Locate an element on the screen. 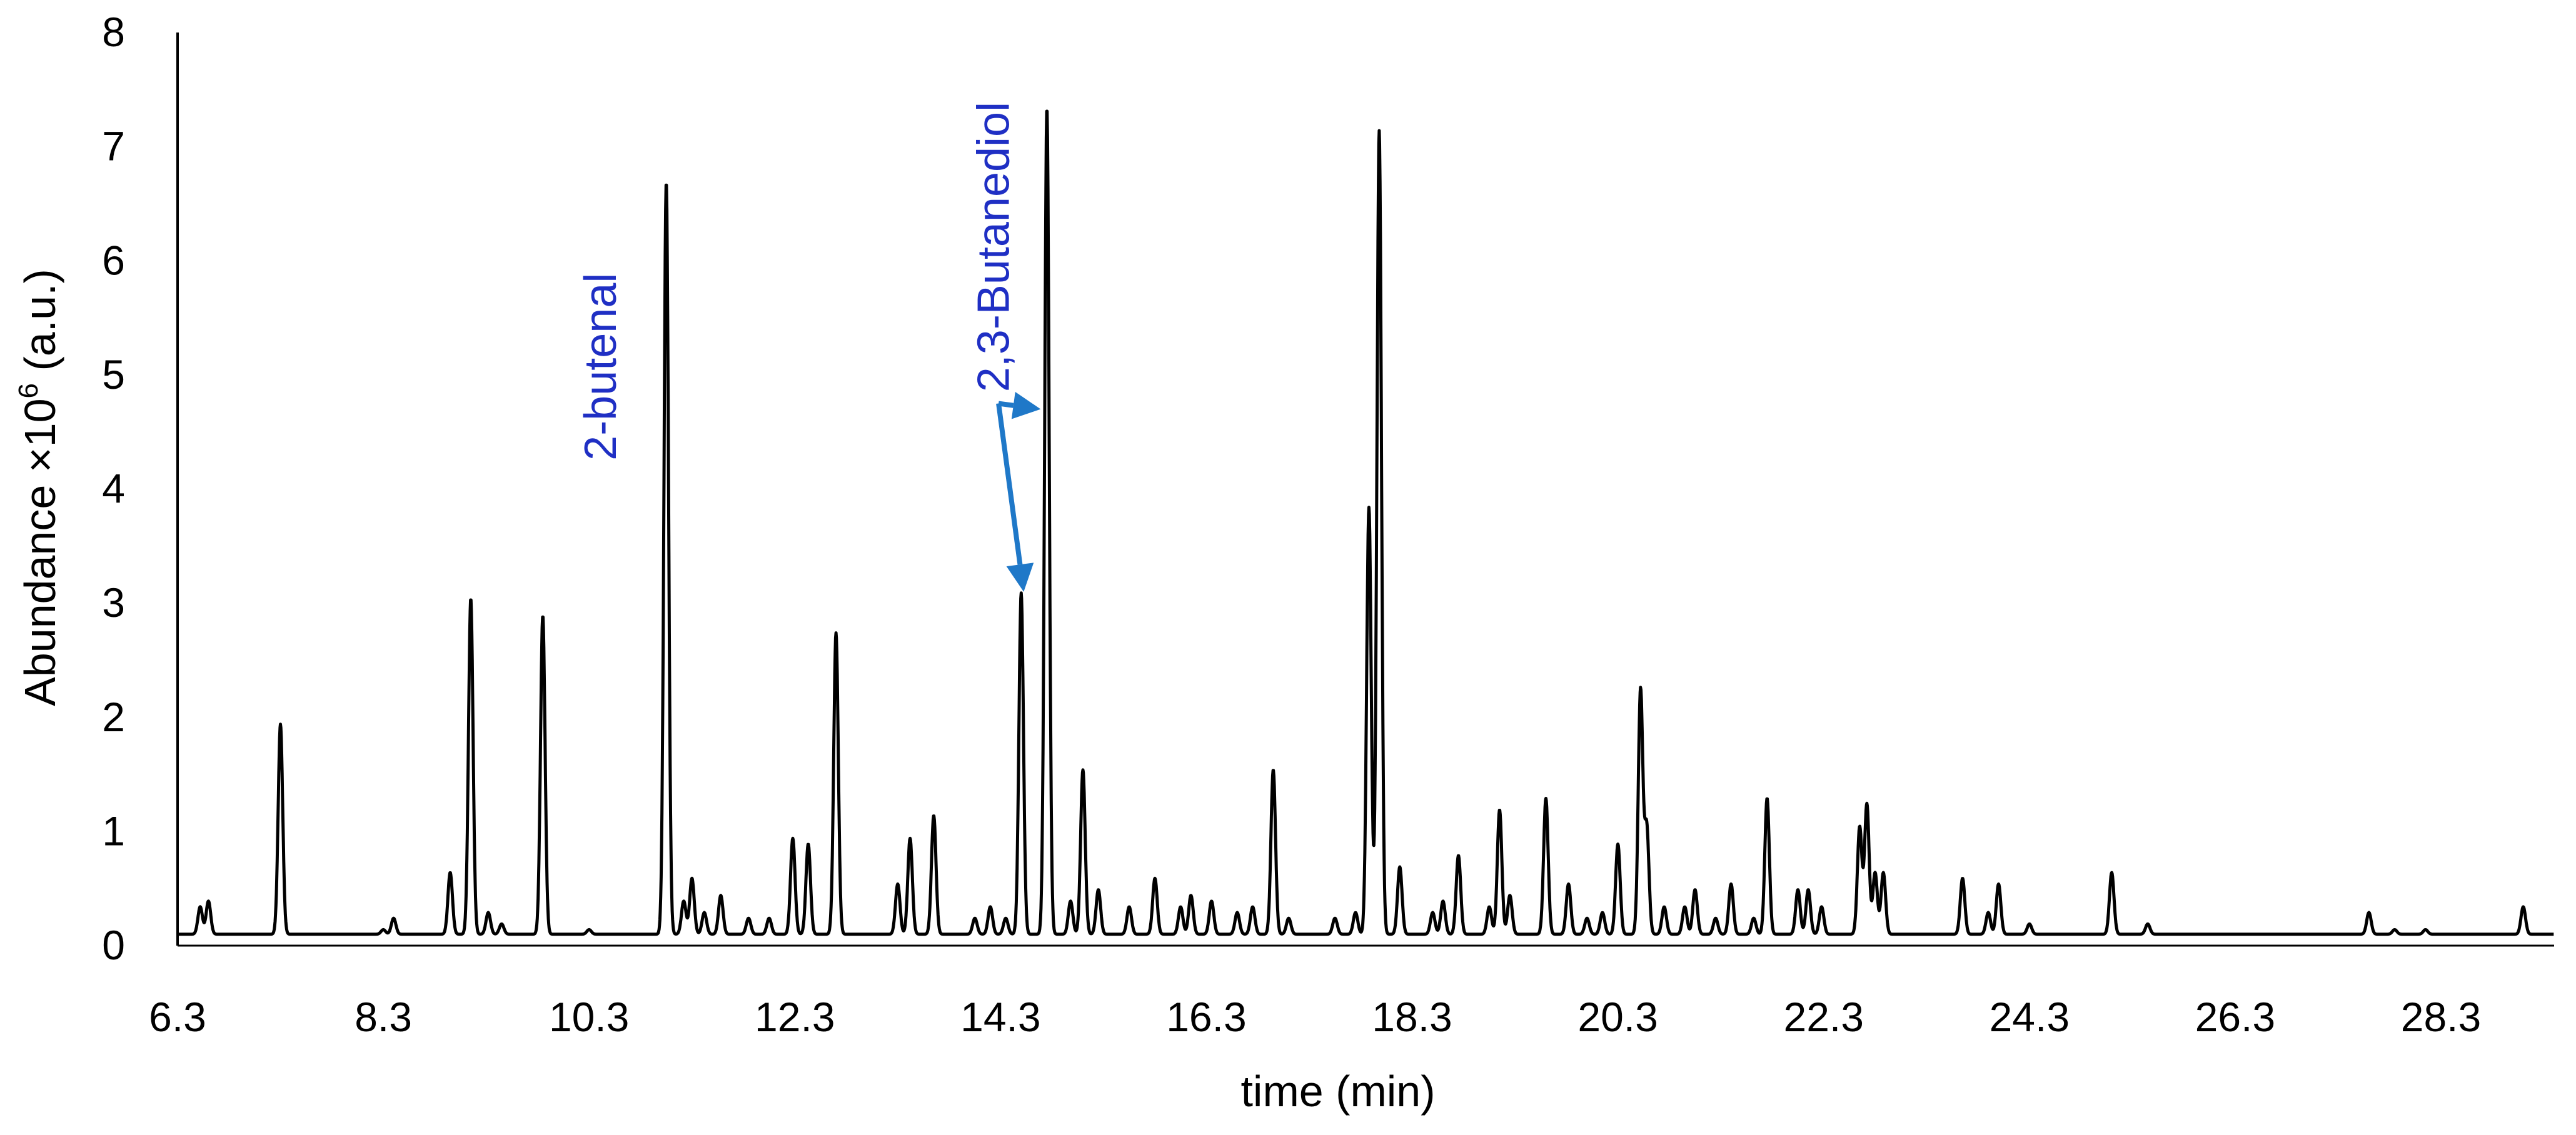  x-tick-label: 10.3 is located at coordinates (589, 1017).